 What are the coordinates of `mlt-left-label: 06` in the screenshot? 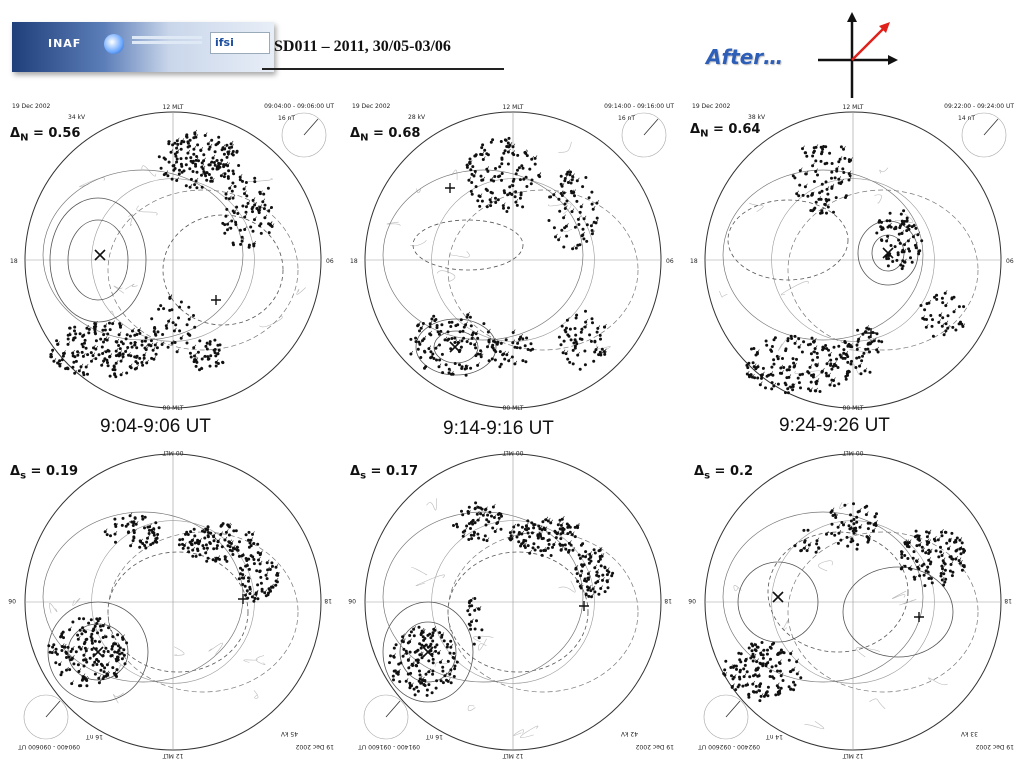 It's located at (692, 600).